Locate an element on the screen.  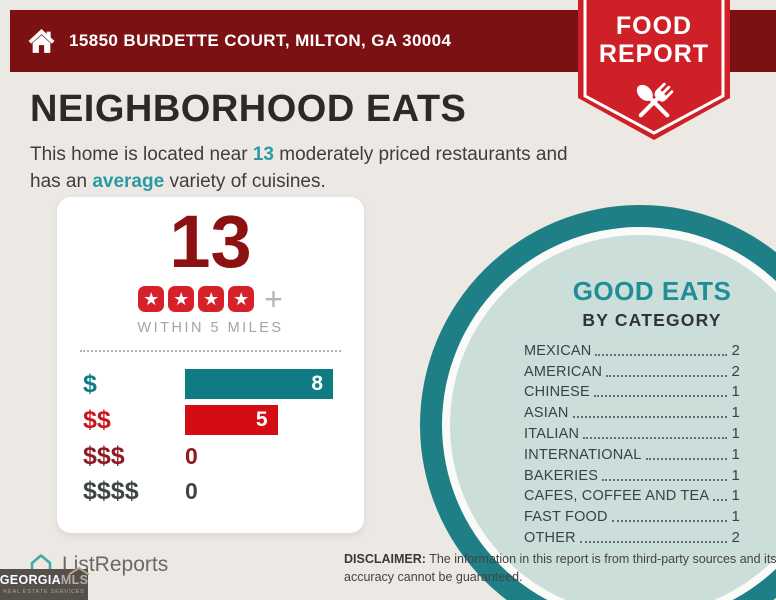
category-row: INTERNATIONAL 1 is located at coordinates (632, 452).